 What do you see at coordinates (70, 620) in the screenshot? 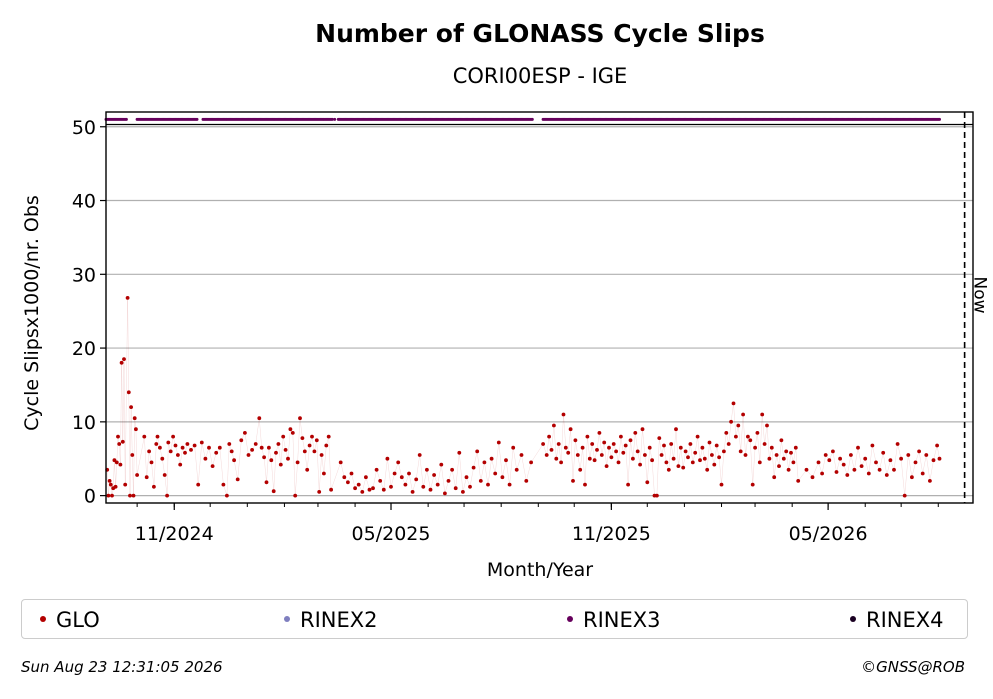
I see `legend-item-glo: GLO` at bounding box center [70, 620].